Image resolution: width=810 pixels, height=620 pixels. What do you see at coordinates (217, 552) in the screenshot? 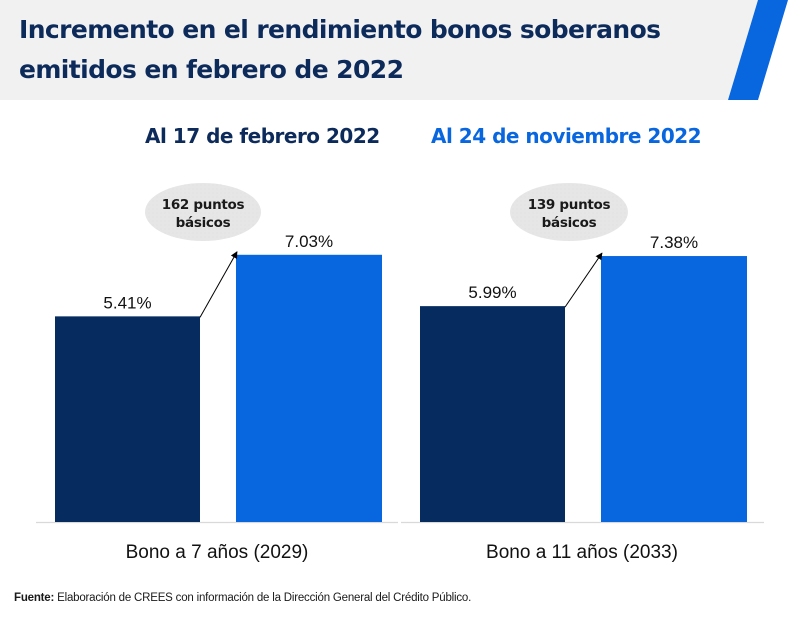
I see `category-label: Bono a 7 años (2029)` at bounding box center [217, 552].